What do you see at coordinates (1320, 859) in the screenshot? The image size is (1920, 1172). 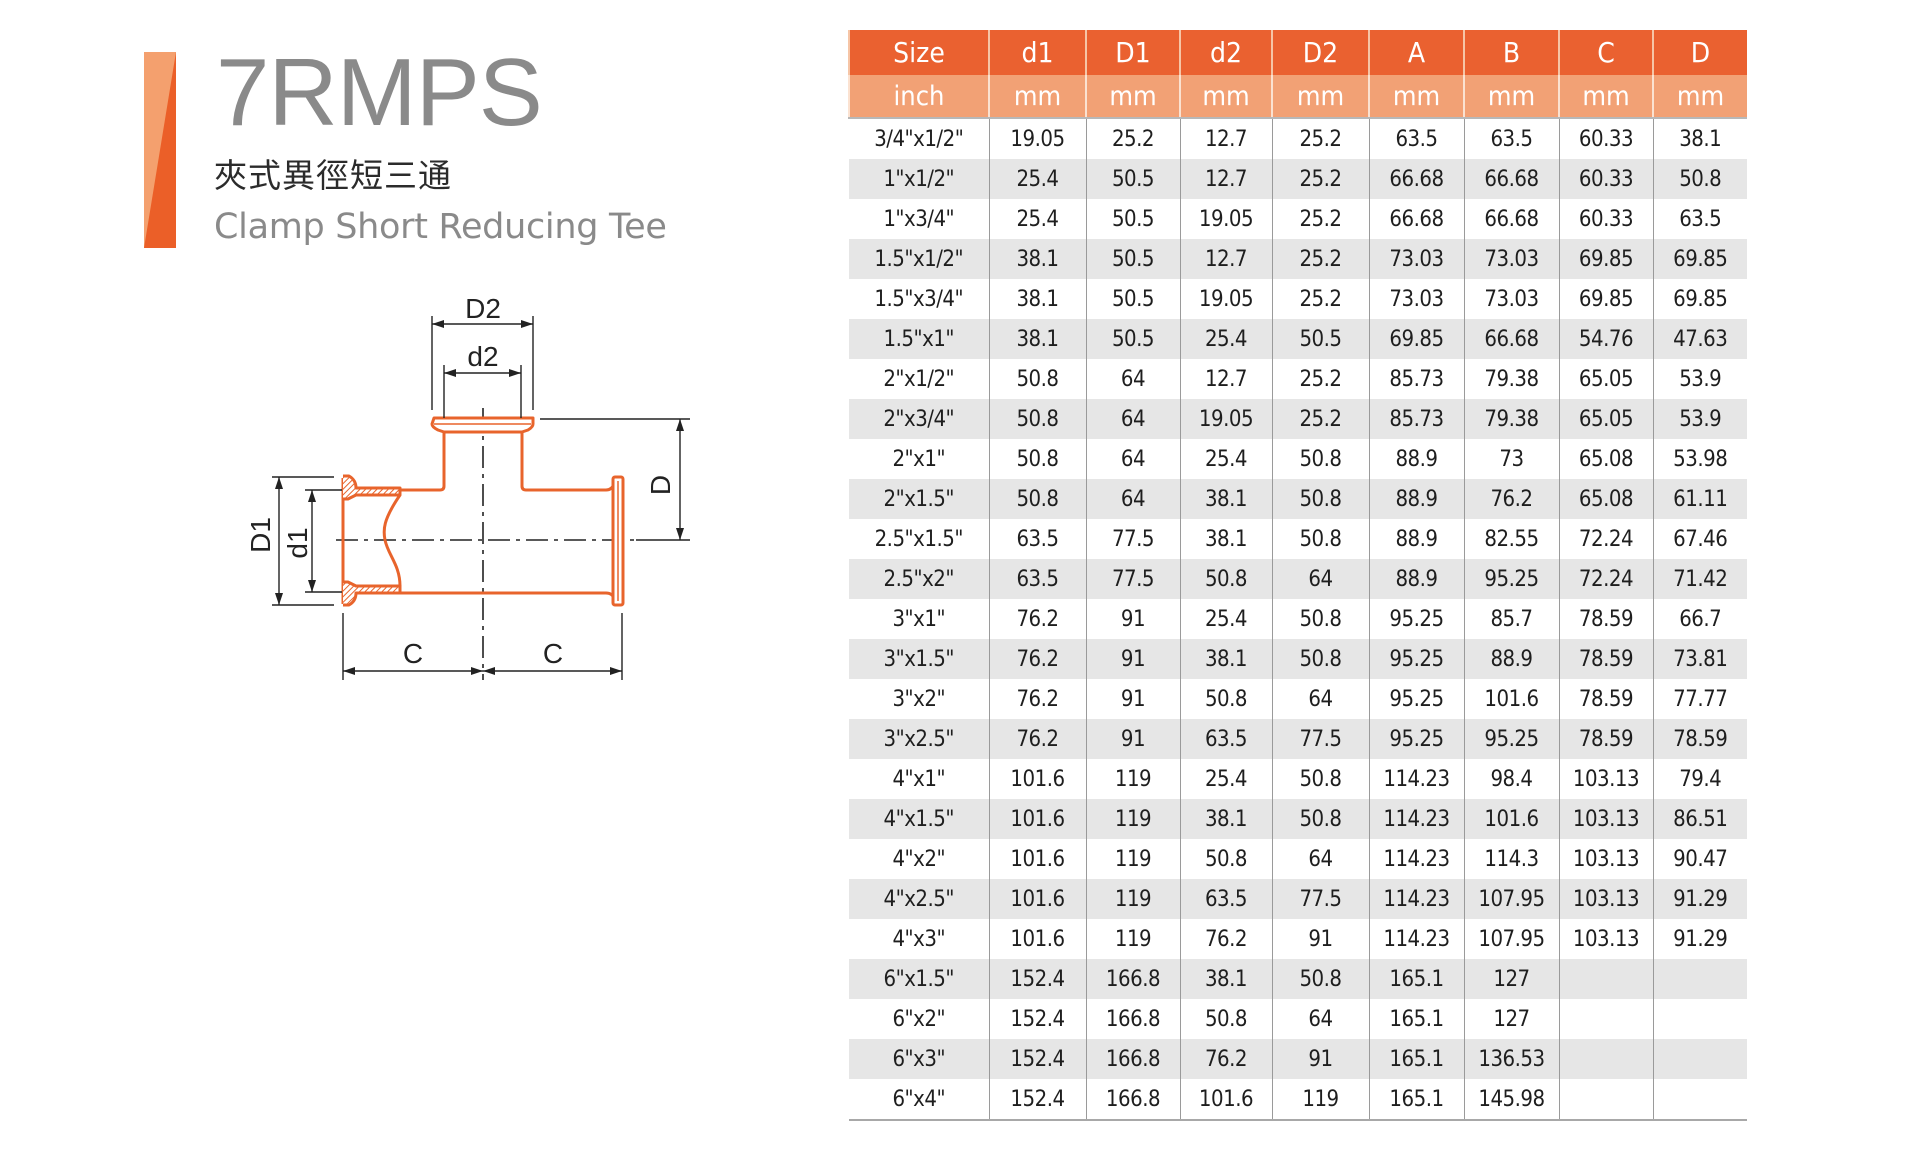 I see `cell-D2: 64` at bounding box center [1320, 859].